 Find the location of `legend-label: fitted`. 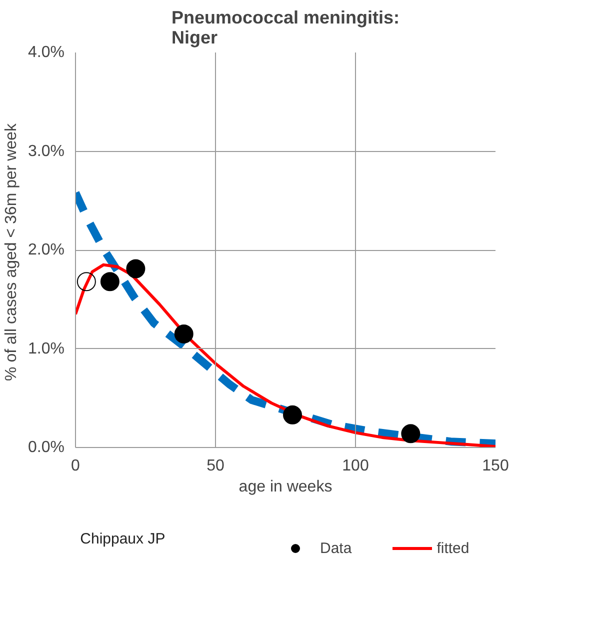

legend-label: fitted is located at coordinates (453, 548).